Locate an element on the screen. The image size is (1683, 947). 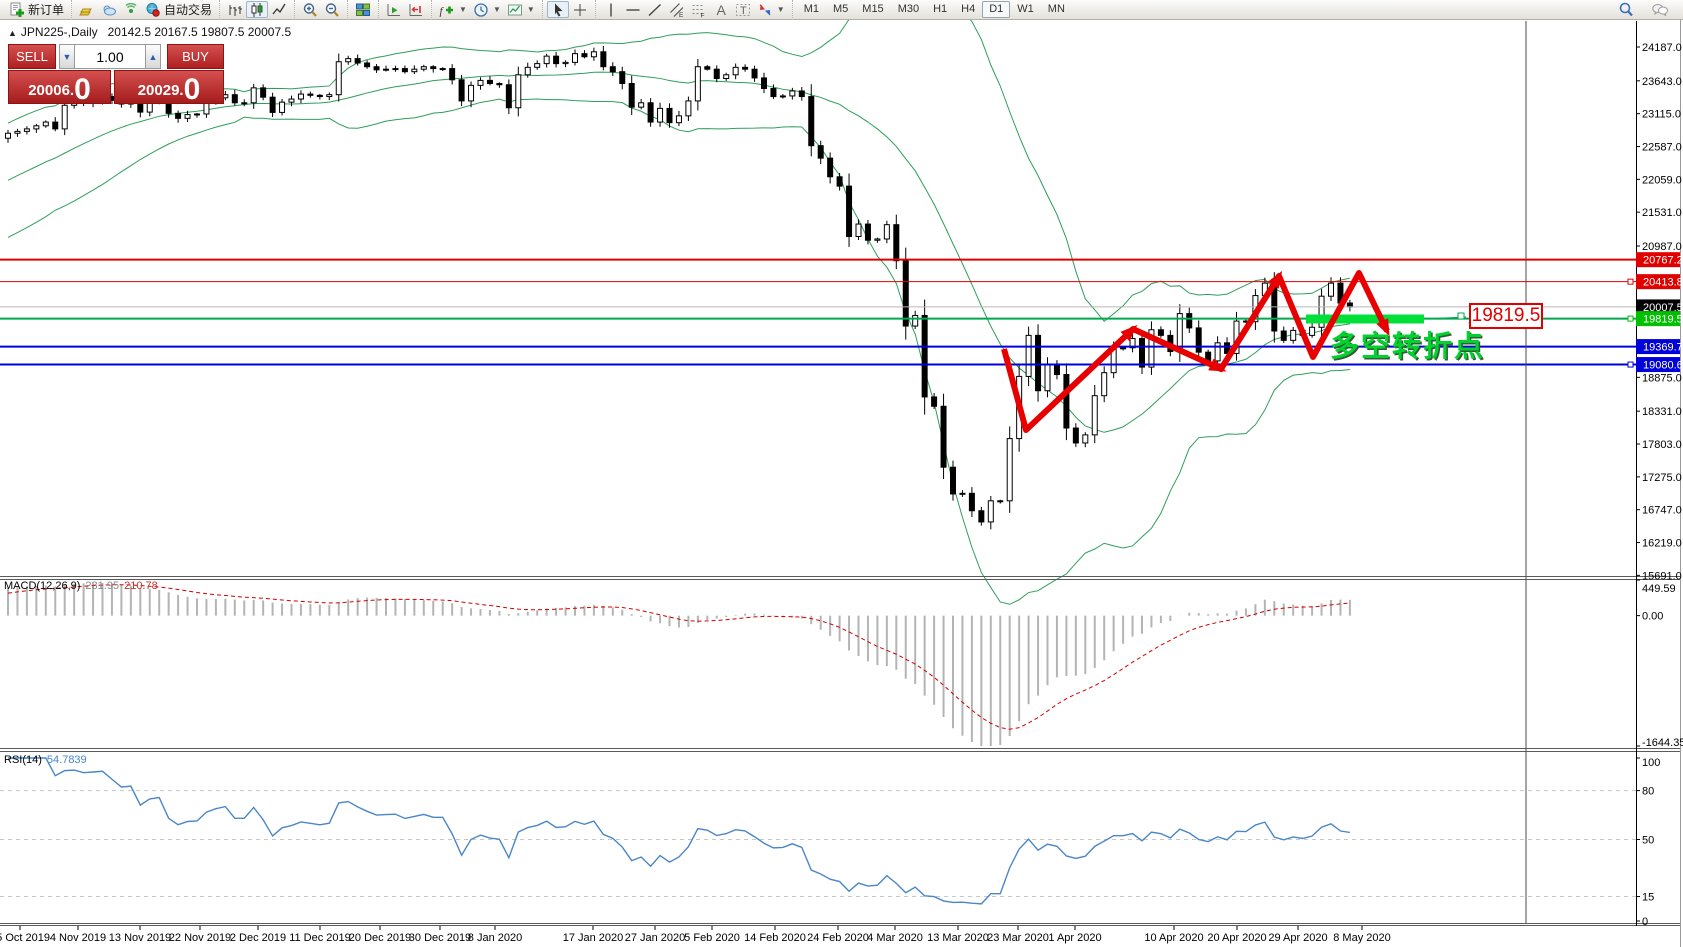
template-button: ▼ is located at coordinates (521, 9).